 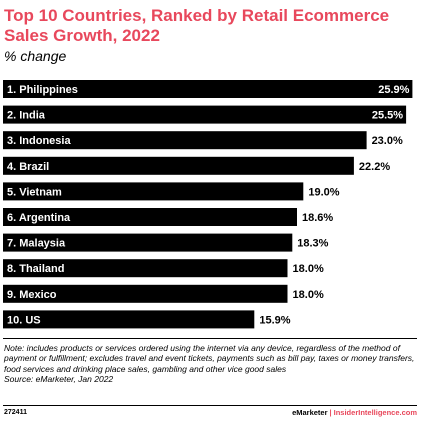 I want to click on value-label: 18.3%, so click(x=312, y=244).